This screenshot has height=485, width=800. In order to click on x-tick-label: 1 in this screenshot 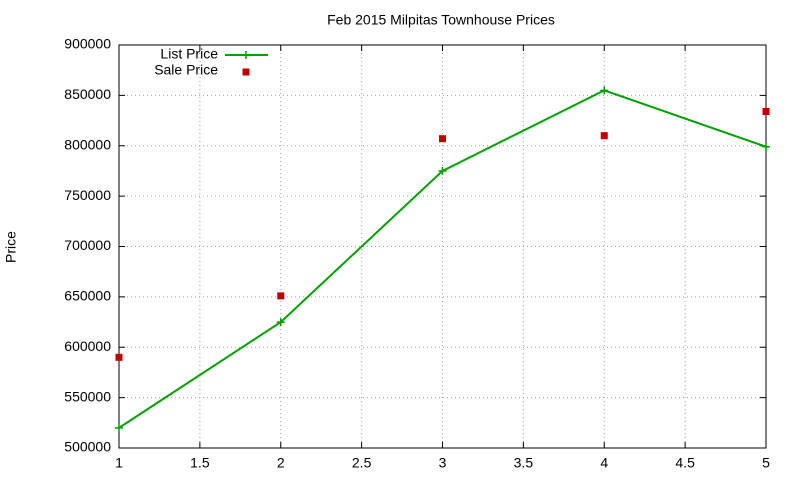, I will do `click(119, 463)`.